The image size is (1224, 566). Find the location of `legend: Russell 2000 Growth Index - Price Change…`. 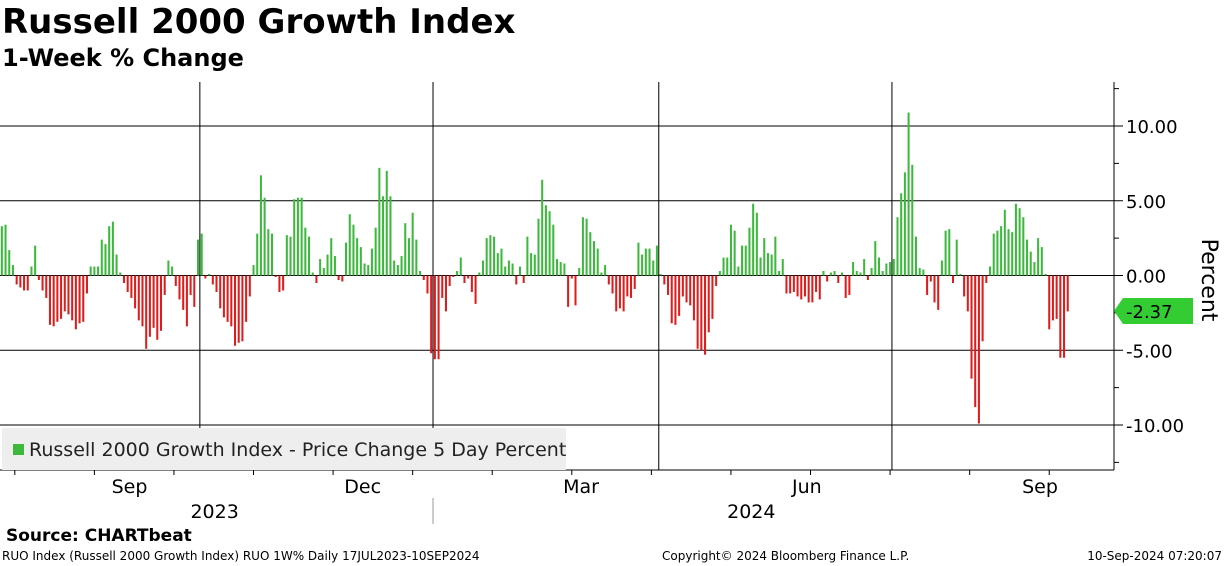

legend: Russell 2000 Growth Index - Price Change… is located at coordinates (284, 449).